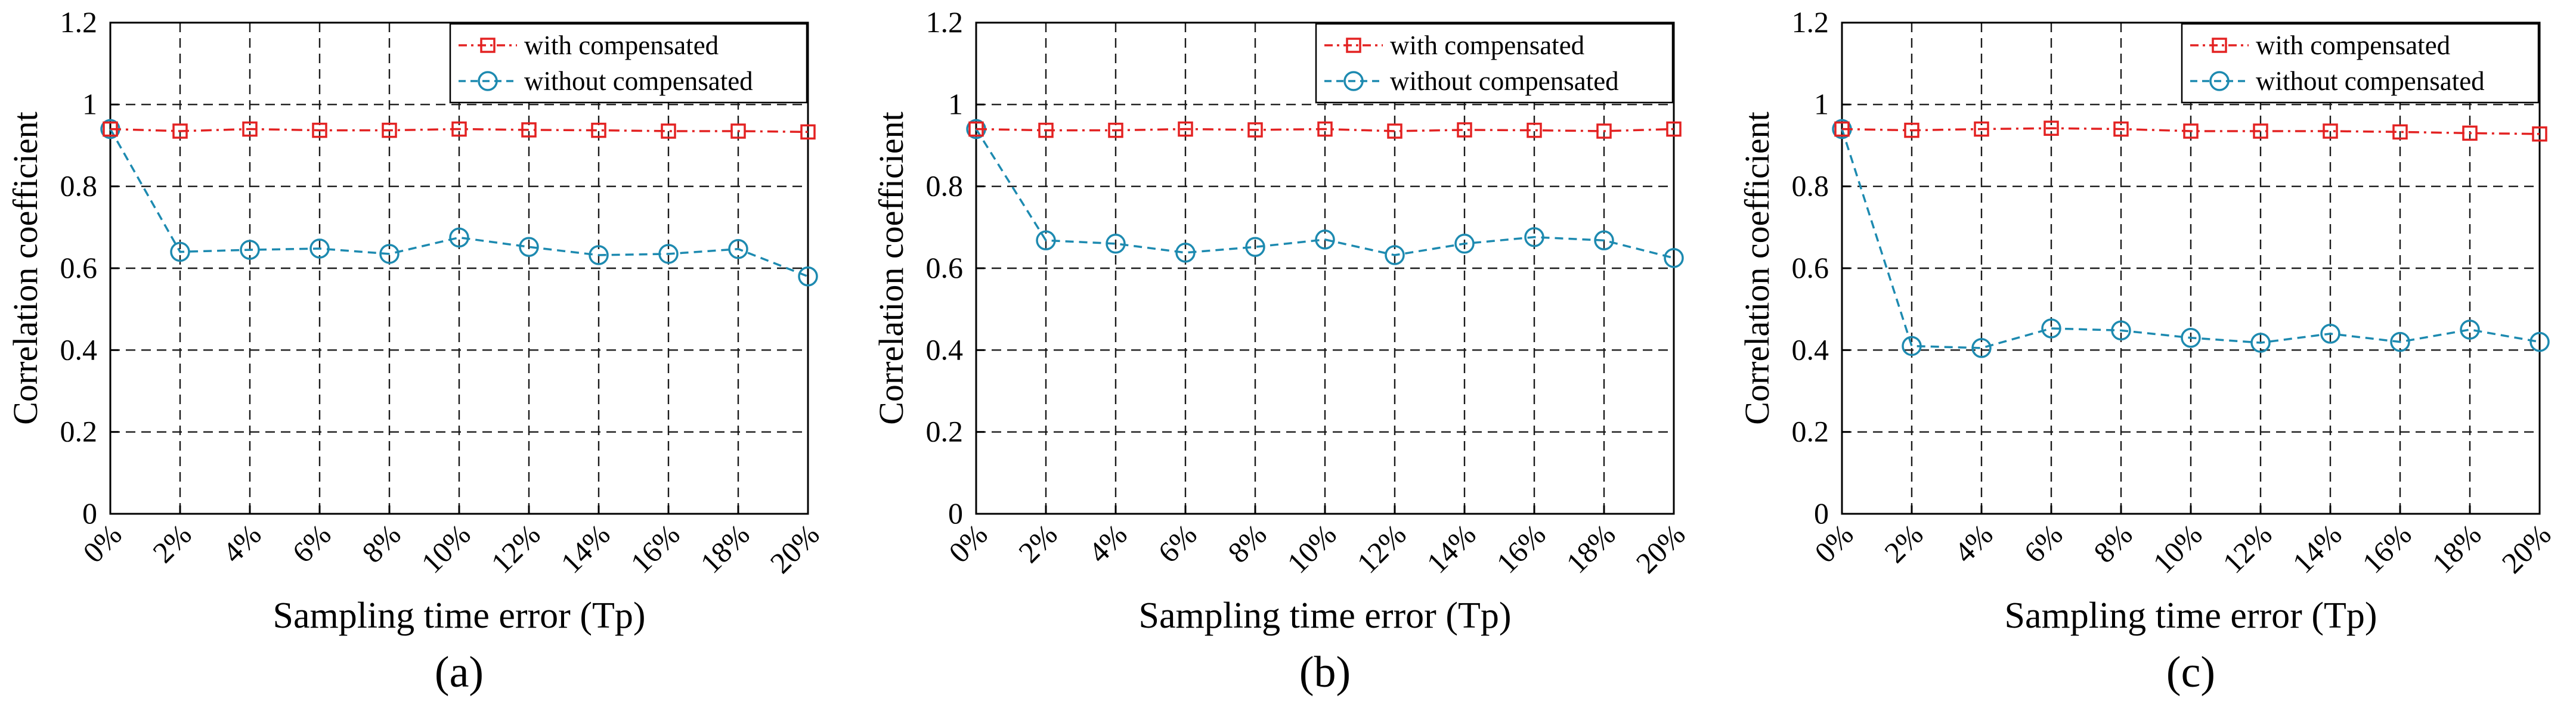  I want to click on y-tick-label: 0.2, so click(79, 431).